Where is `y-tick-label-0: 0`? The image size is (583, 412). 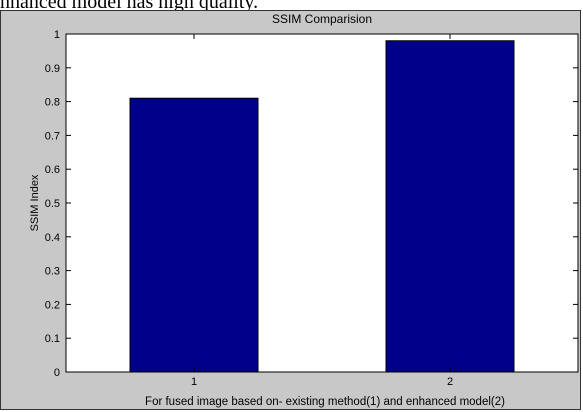 y-tick-label-0: 0 is located at coordinates (57, 373).